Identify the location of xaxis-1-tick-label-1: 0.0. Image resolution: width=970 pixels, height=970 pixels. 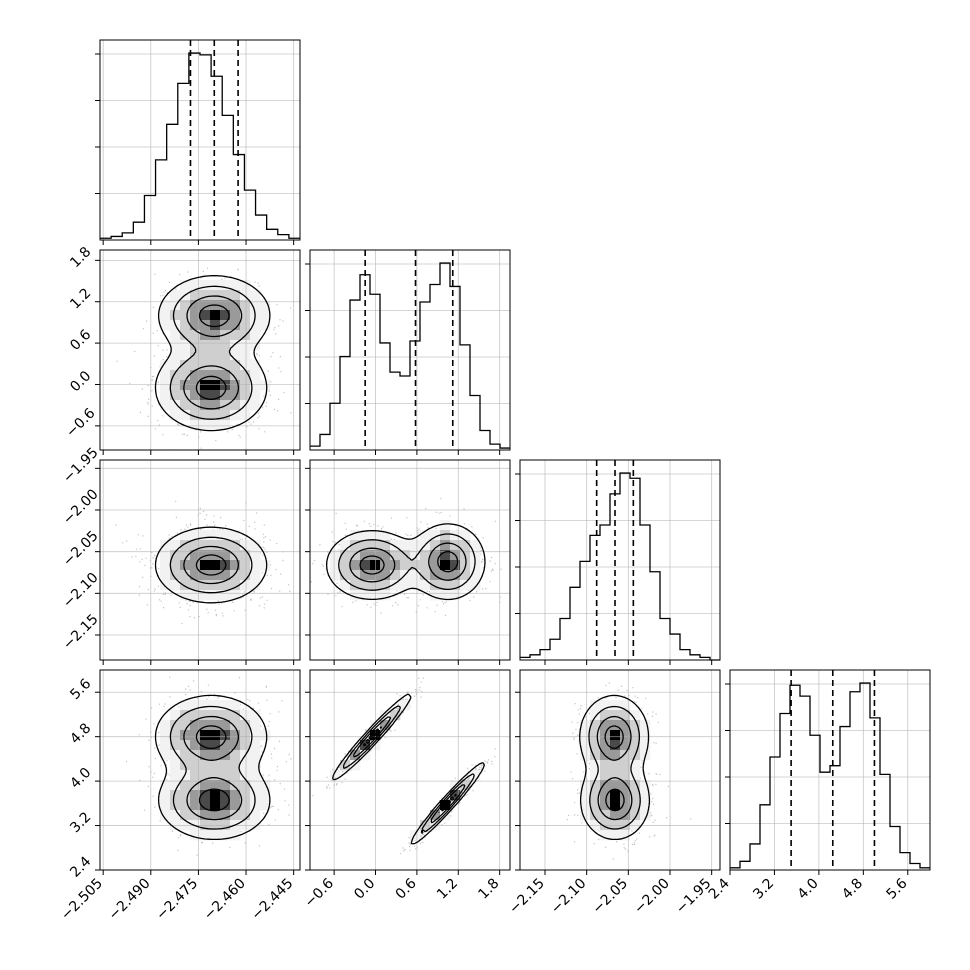
(364, 889).